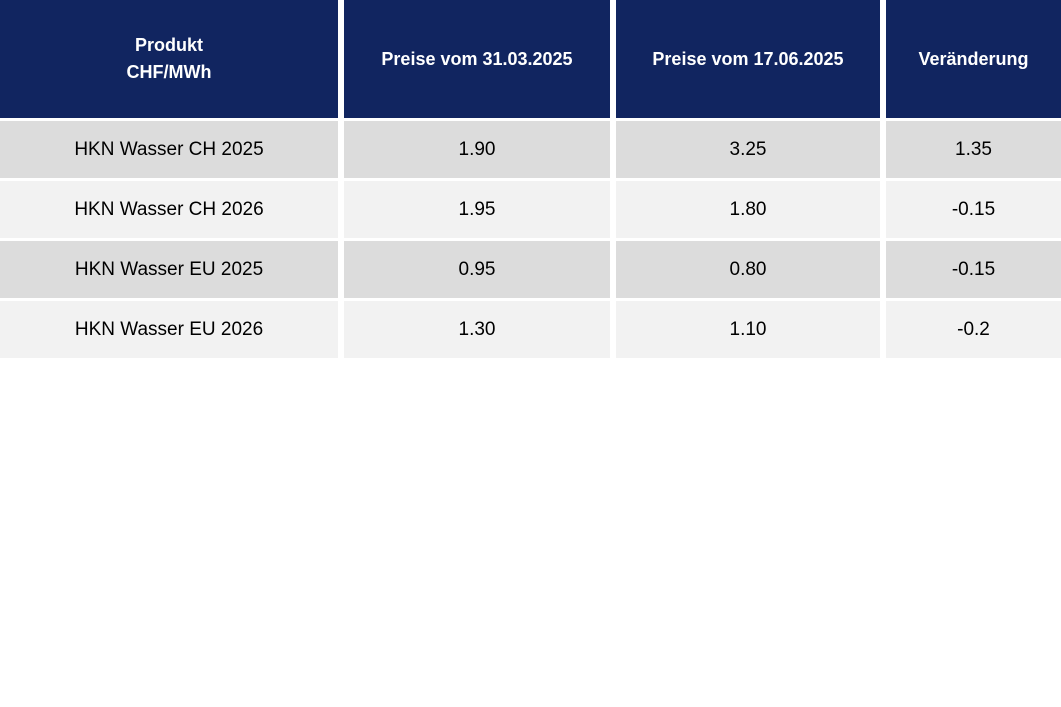 The height and width of the screenshot is (707, 1061). What do you see at coordinates (169, 269) in the screenshot?
I see `table-row-product: HKN Wasser EU 2025` at bounding box center [169, 269].